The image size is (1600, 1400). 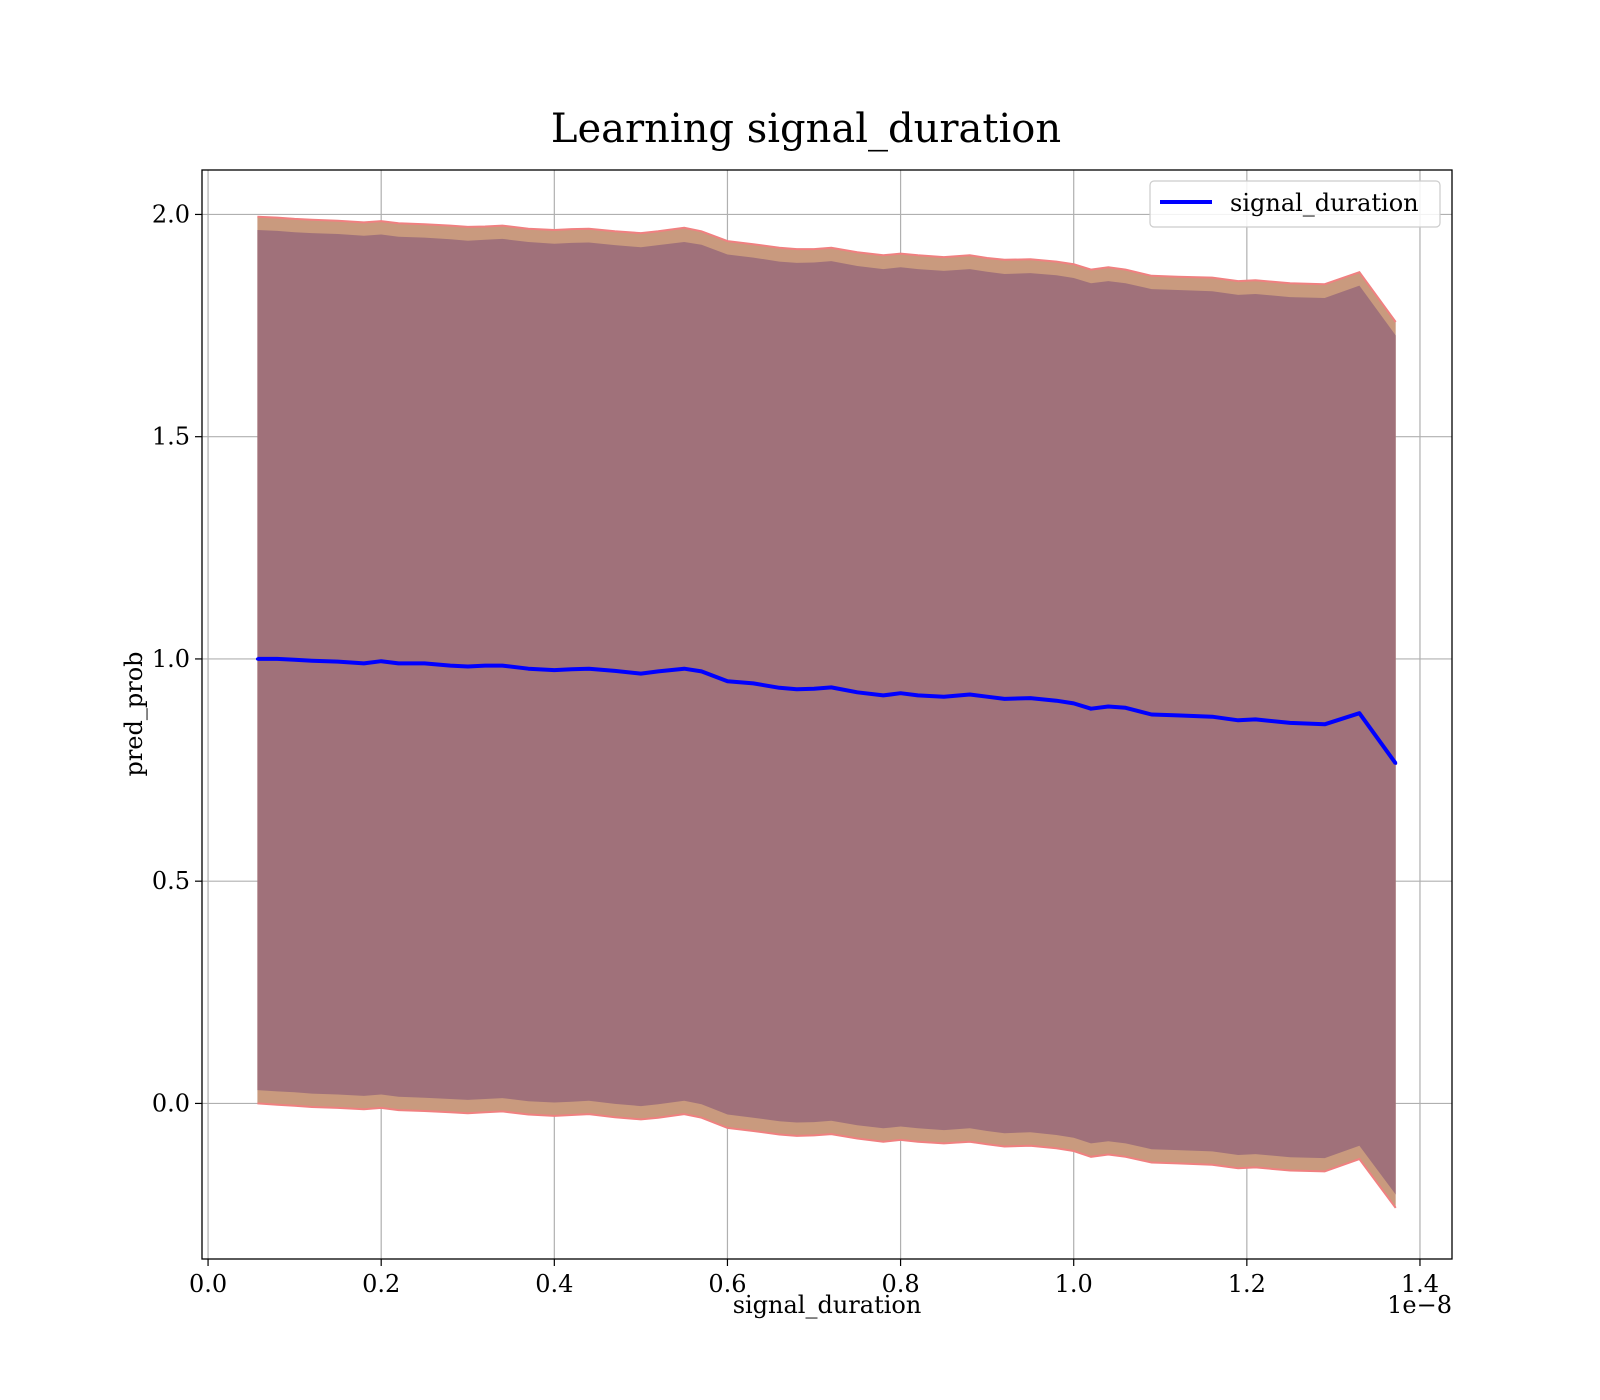 I want to click on y-tick-label: 0.0, so click(x=171, y=1103).